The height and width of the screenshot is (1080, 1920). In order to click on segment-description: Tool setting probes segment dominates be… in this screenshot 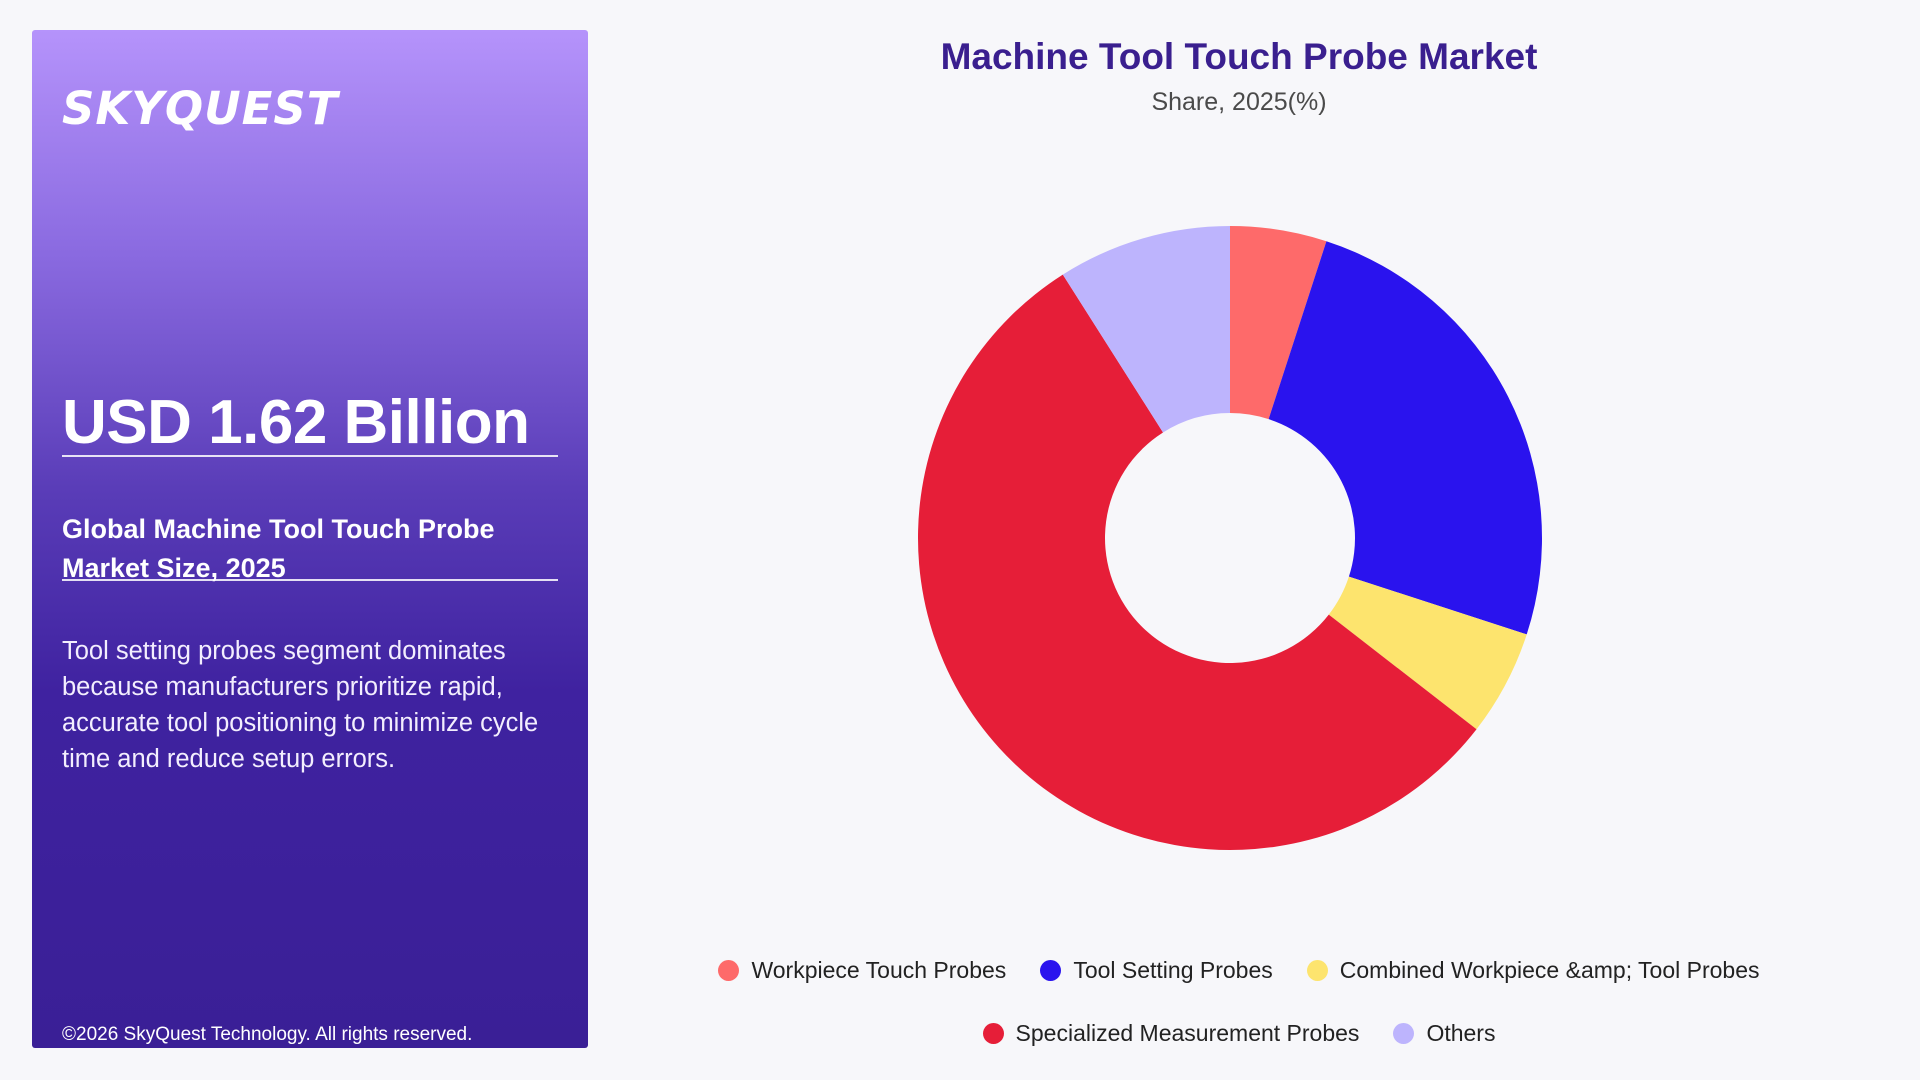, I will do `click(300, 705)`.